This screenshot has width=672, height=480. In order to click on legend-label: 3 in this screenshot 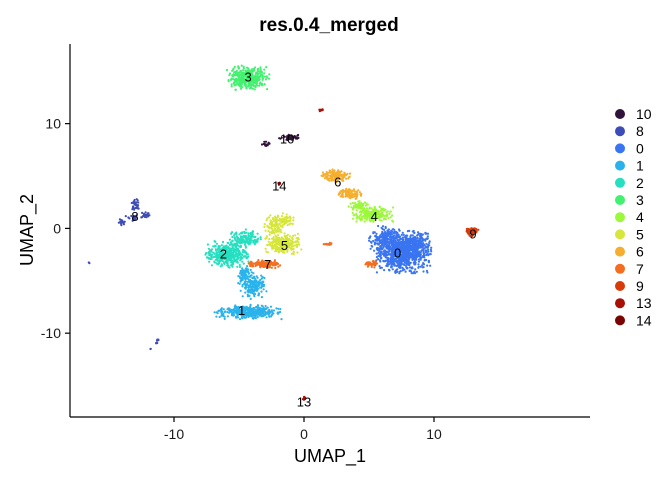, I will do `click(640, 200)`.